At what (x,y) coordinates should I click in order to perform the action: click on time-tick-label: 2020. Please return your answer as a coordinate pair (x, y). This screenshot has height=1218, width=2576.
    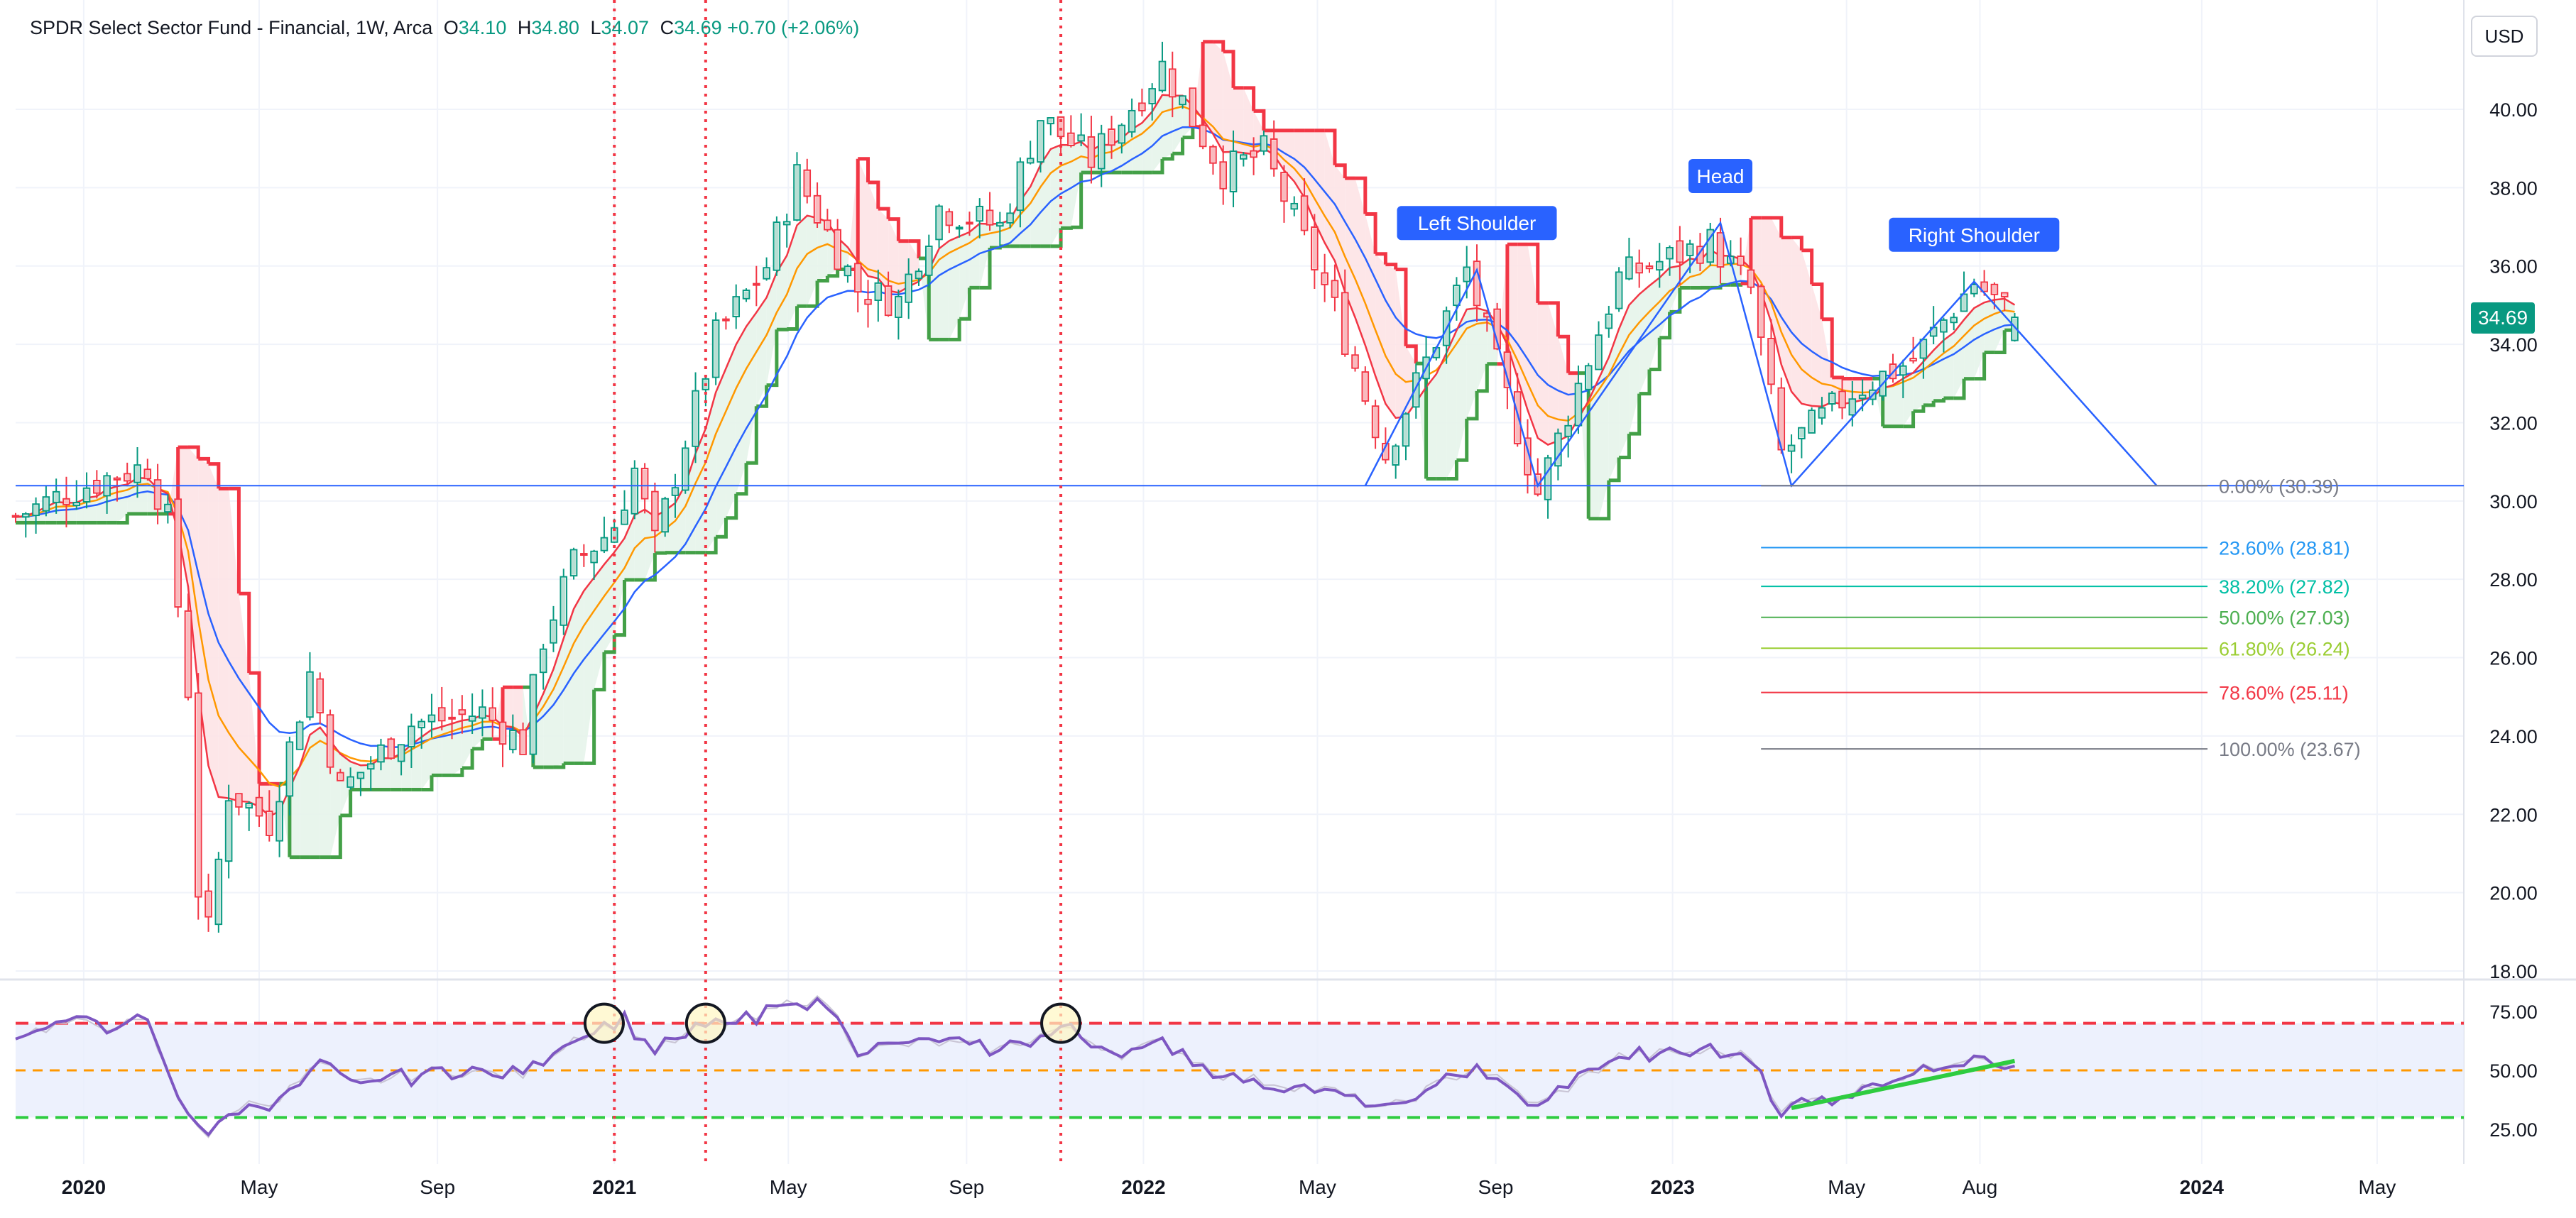
    Looking at the image, I should click on (84, 1187).